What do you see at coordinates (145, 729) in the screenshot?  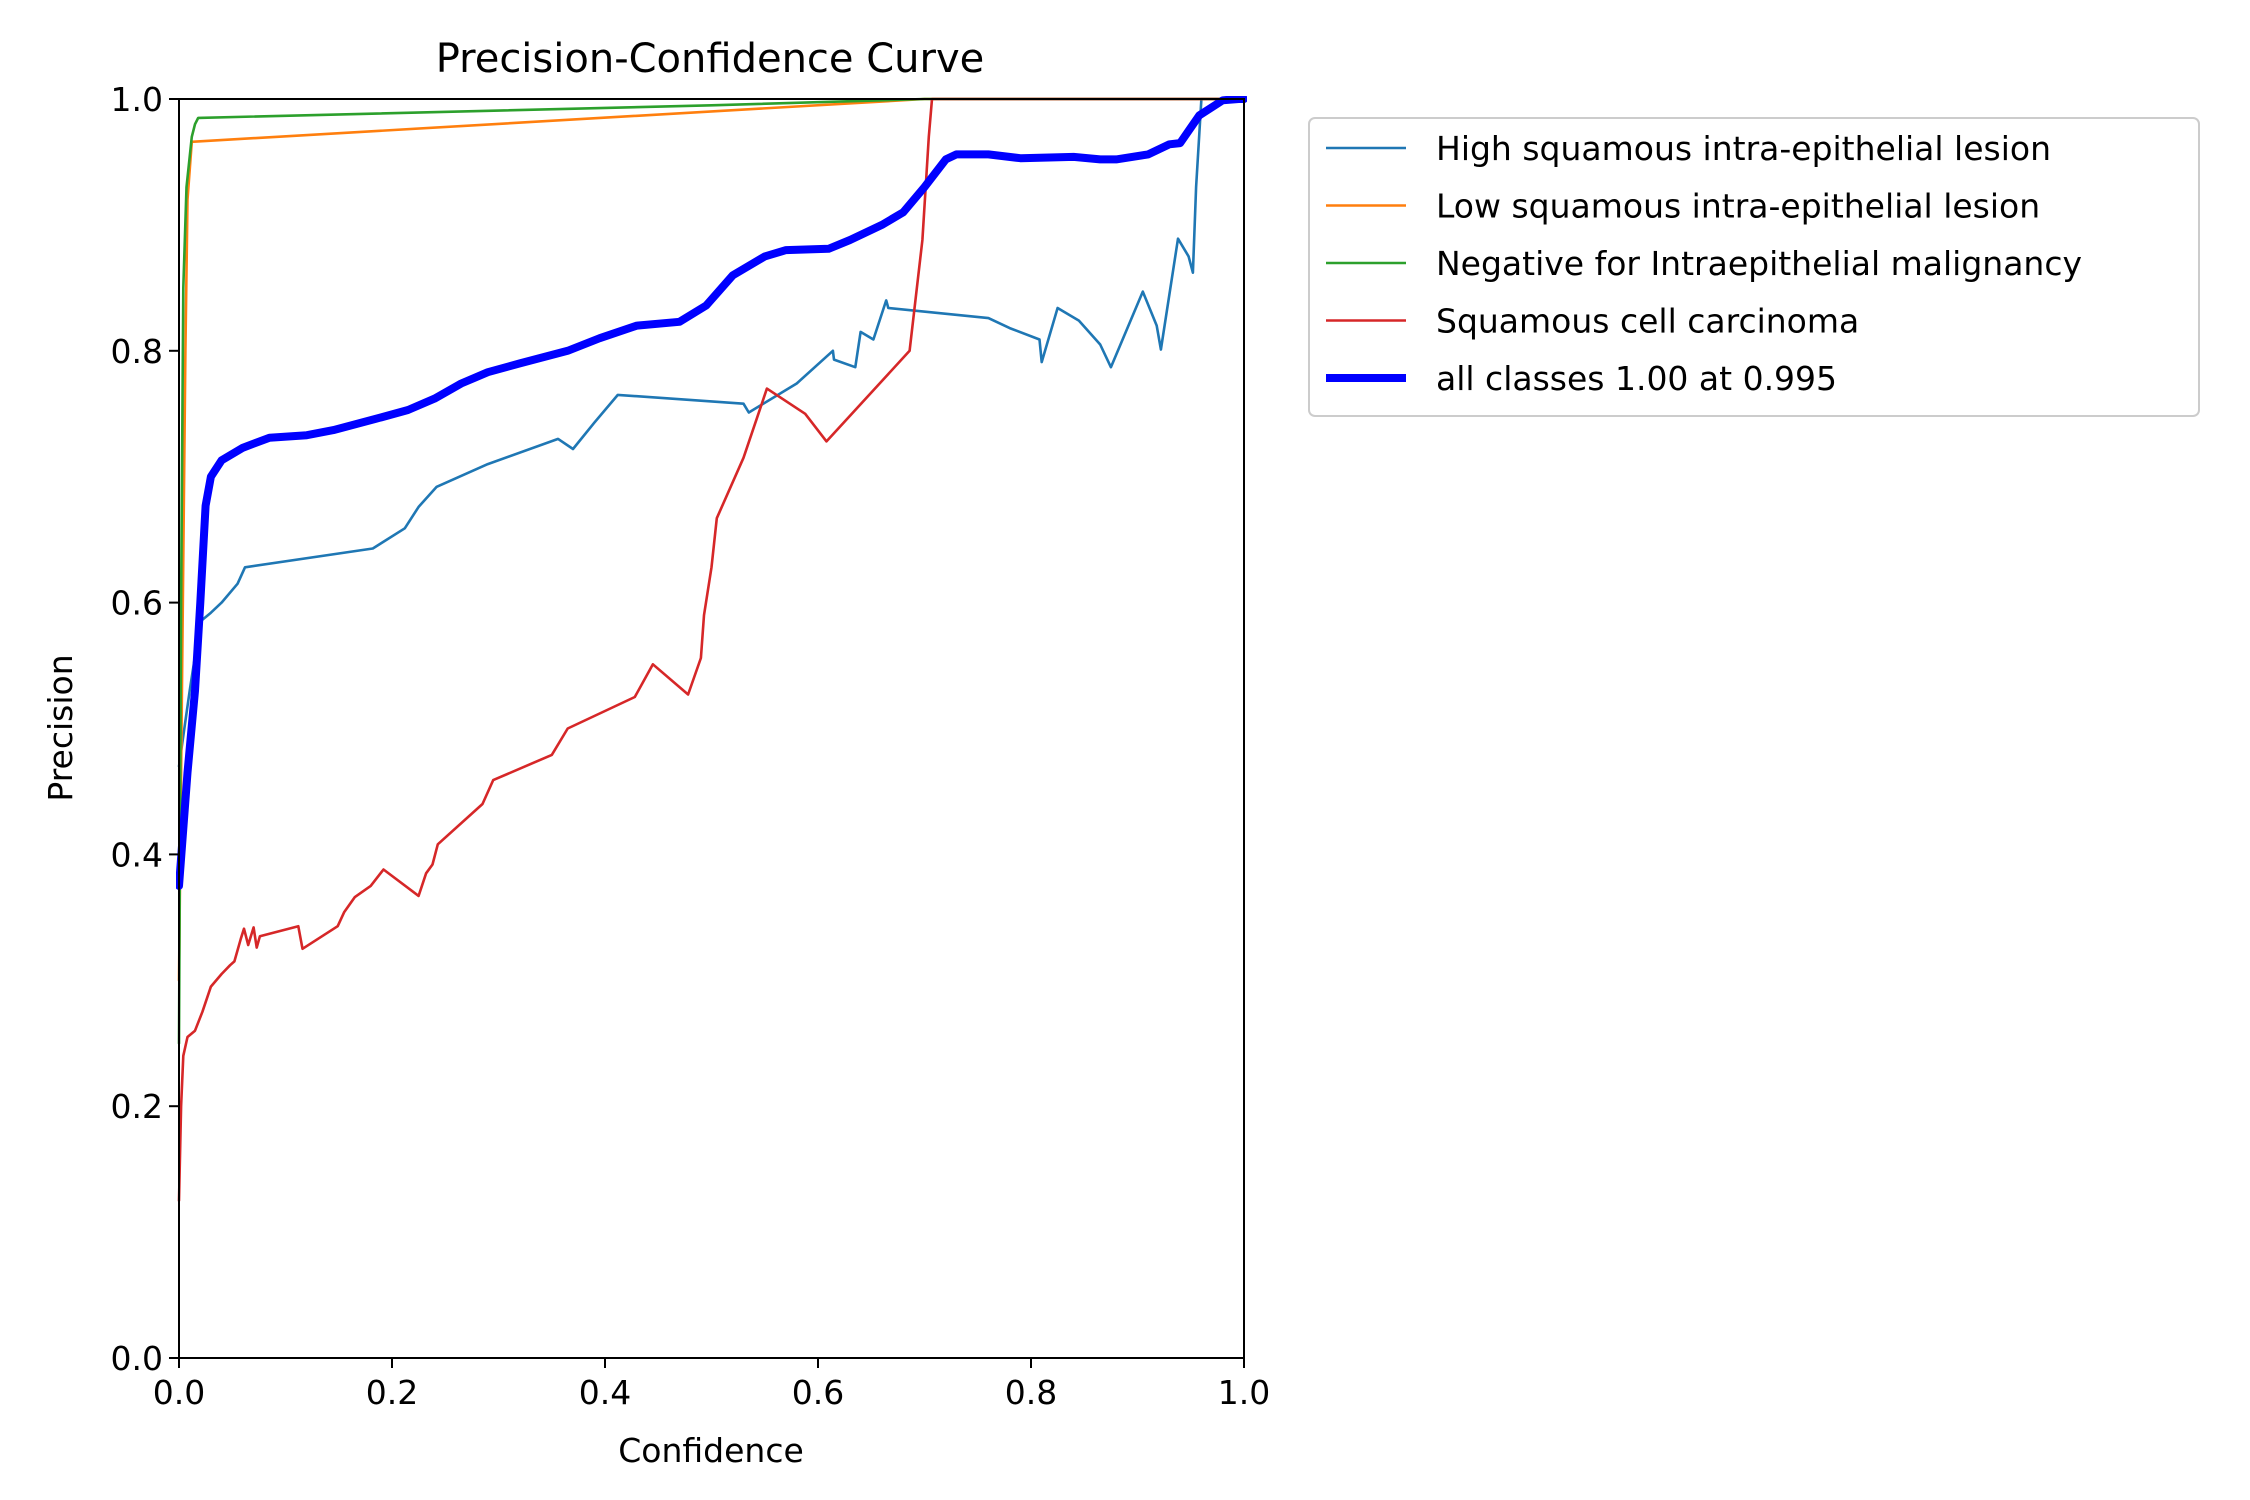 I see `y-axis: 0.0 0.2 0.4 0.6 0.8 1.0` at bounding box center [145, 729].